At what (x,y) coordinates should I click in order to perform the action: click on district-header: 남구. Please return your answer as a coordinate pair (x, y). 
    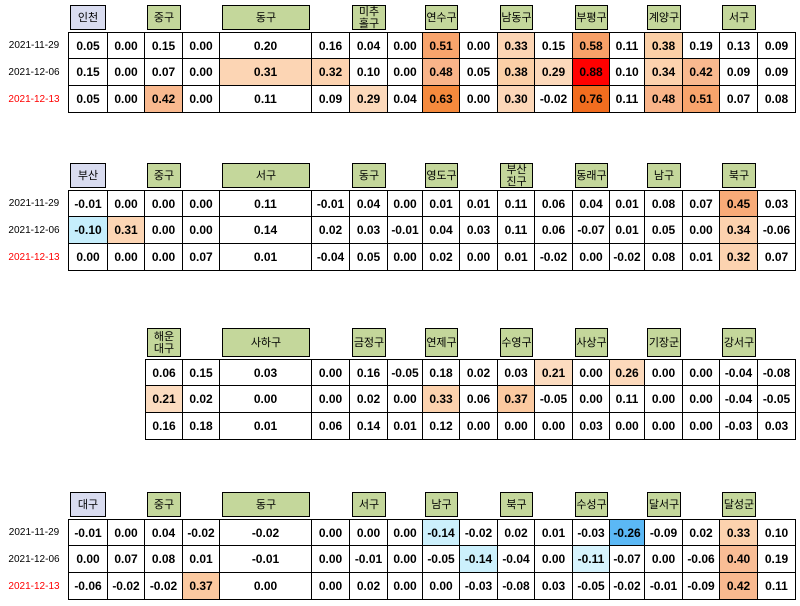
    Looking at the image, I should click on (664, 175).